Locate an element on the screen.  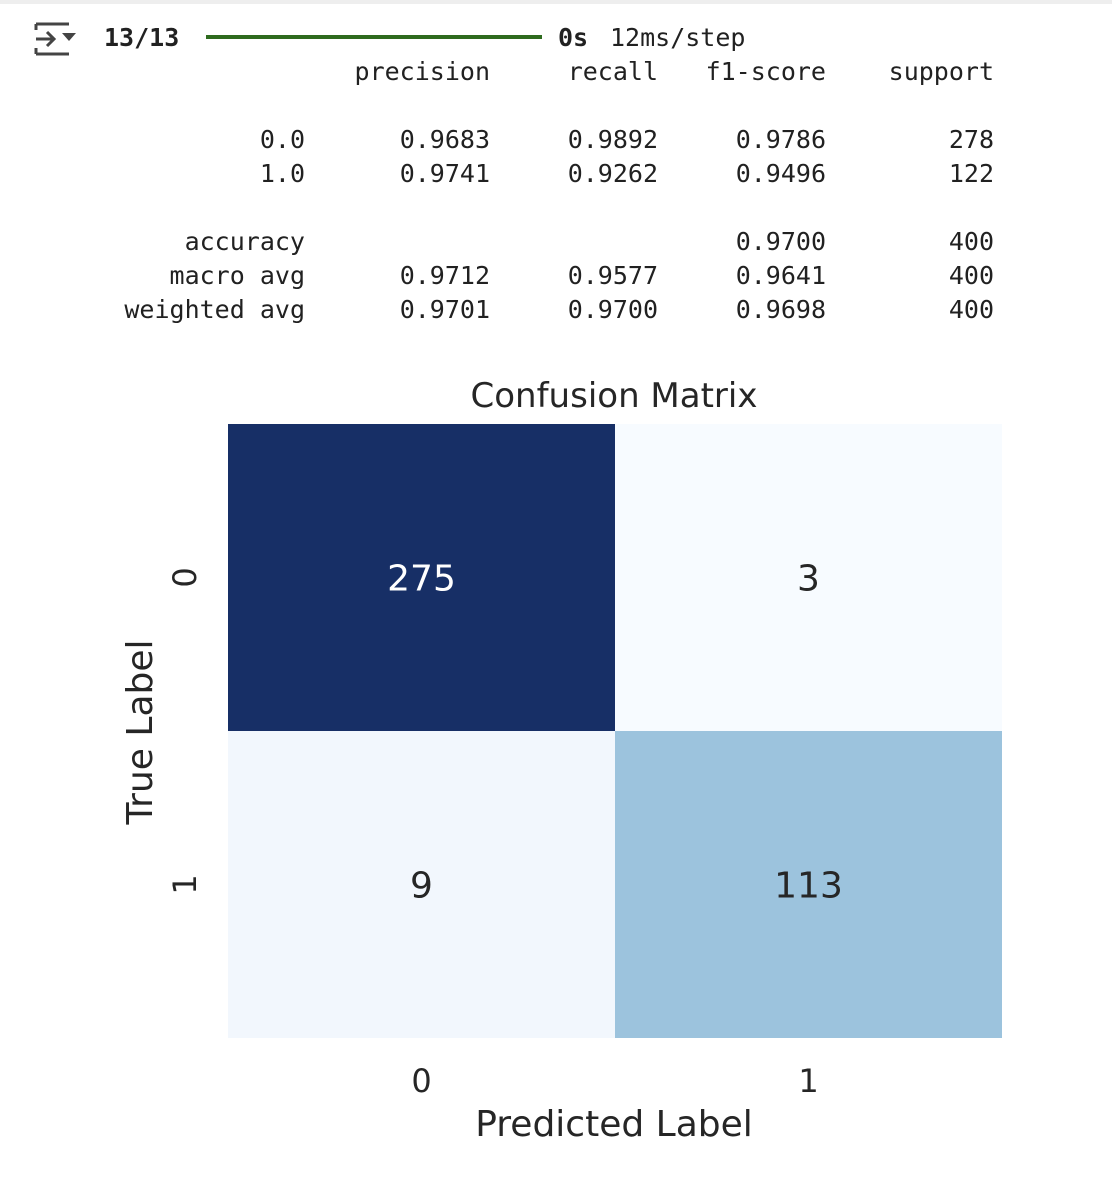
y-tick-label: 1 is located at coordinates (185, 884).